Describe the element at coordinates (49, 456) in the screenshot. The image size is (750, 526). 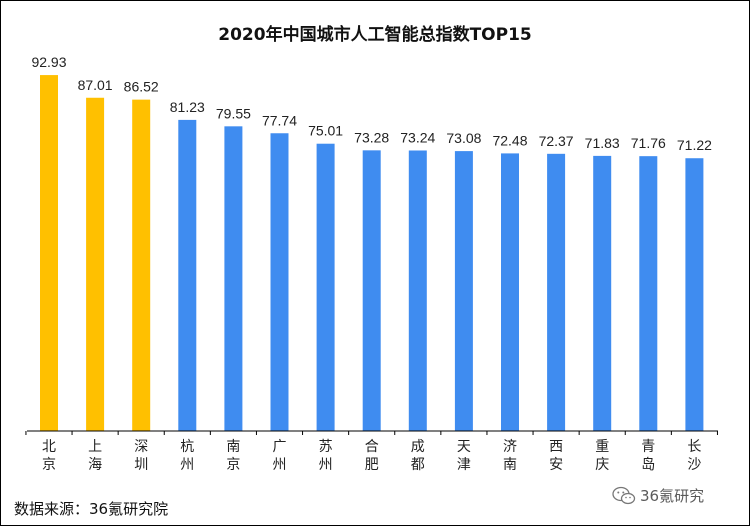
I see `category-label-0: 北京` at that location.